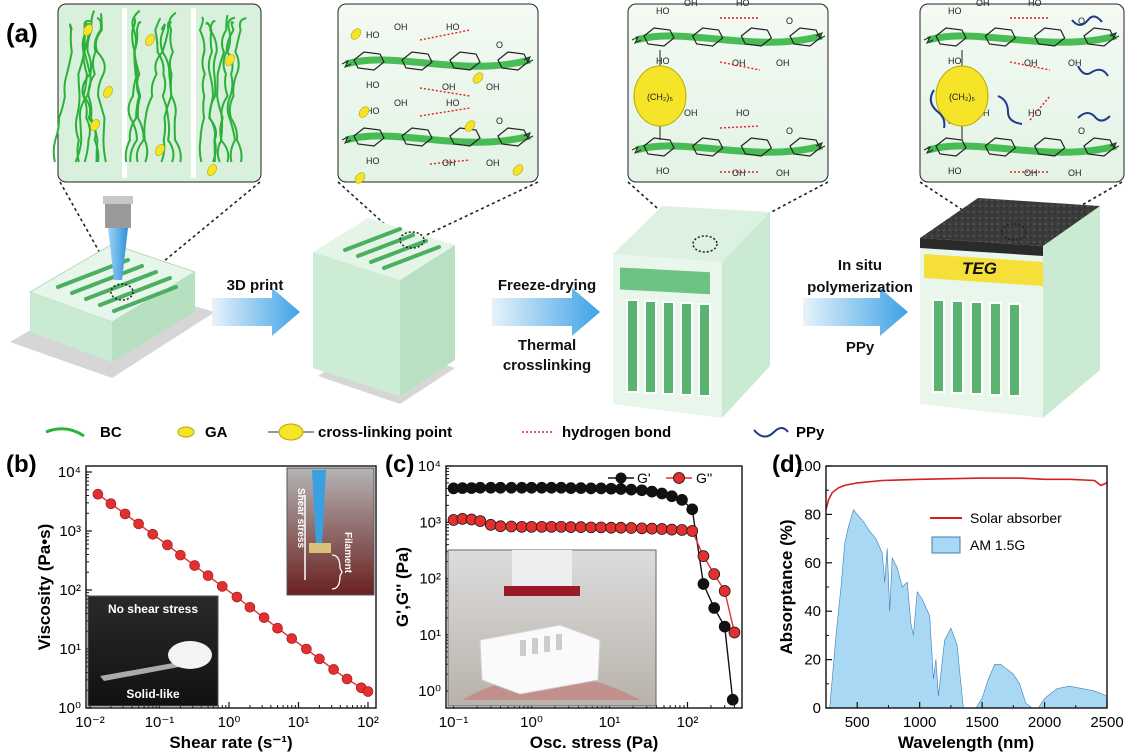 This screenshot has width=1129, height=753. What do you see at coordinates (808, 466) in the screenshot?
I see `y-tick-label: 100` at bounding box center [808, 466].